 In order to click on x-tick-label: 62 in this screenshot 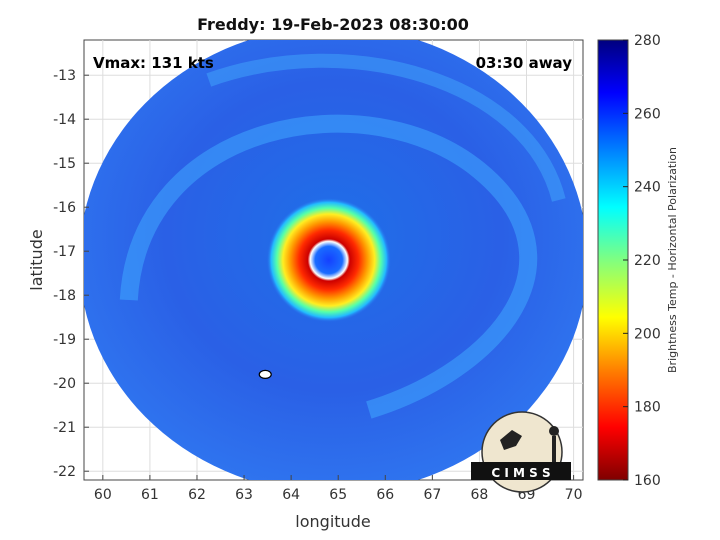, I will do `click(197, 495)`.